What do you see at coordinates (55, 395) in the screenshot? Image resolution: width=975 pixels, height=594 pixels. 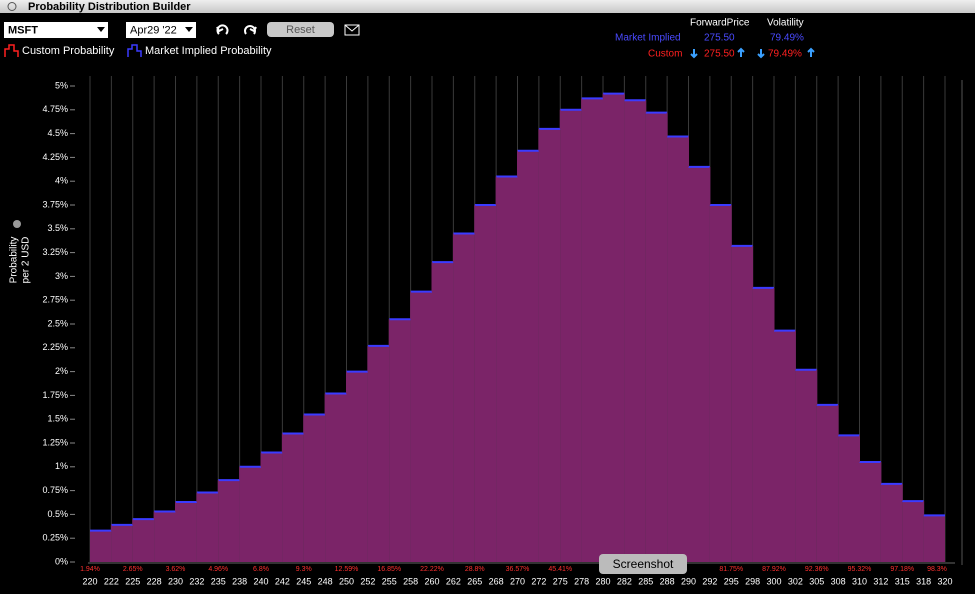 I see `y-tick-label: 1.75%` at bounding box center [55, 395].